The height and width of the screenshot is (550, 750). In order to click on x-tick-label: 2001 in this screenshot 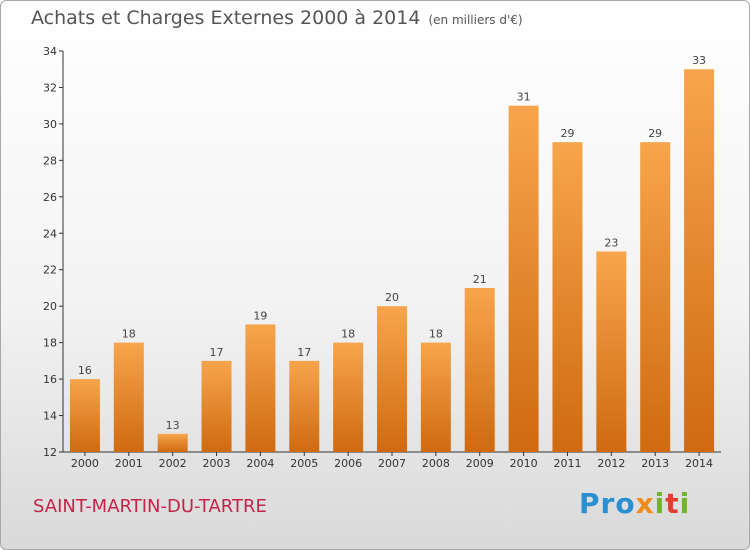, I will do `click(129, 463)`.